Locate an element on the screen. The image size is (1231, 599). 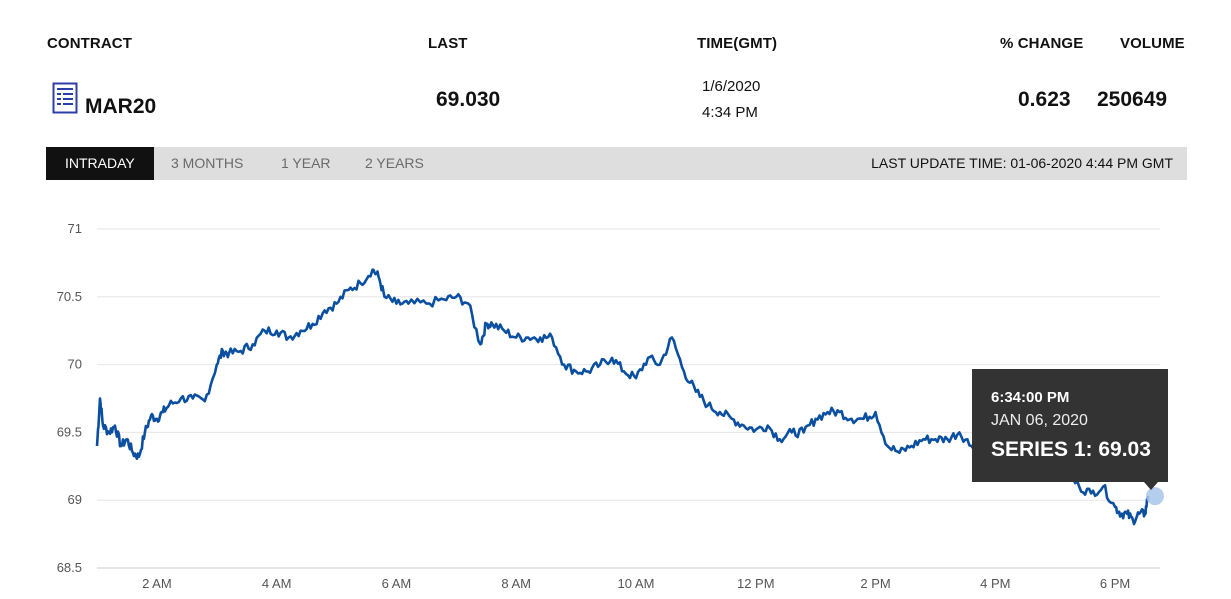
document-icon is located at coordinates (65, 98).